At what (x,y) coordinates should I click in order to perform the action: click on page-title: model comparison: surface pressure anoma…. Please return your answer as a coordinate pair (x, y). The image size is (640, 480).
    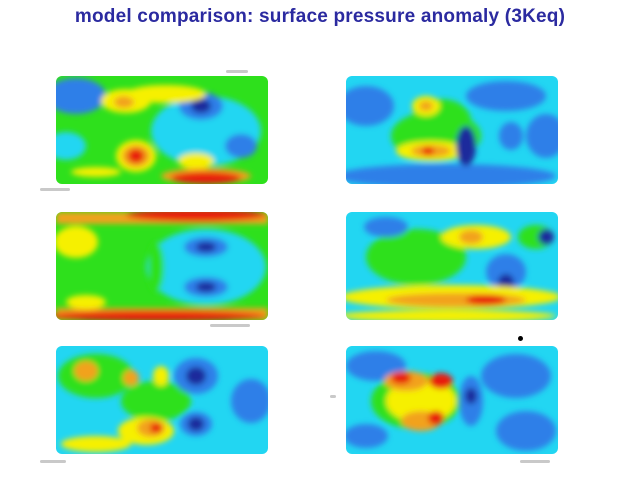
    Looking at the image, I should click on (320, 16).